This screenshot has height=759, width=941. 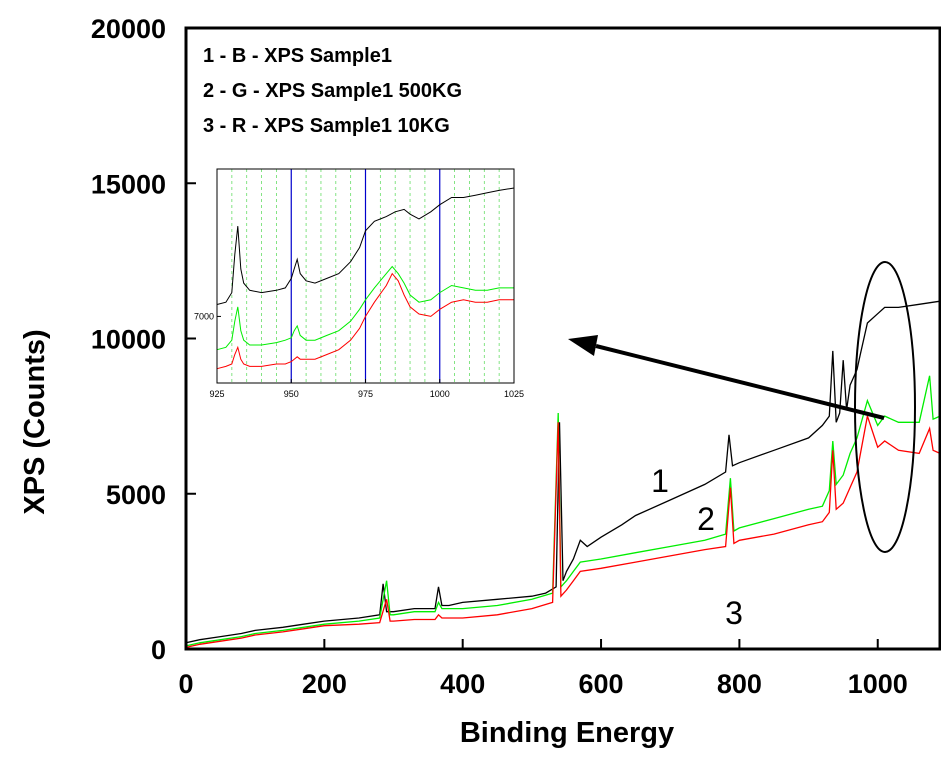 What do you see at coordinates (601, 684) in the screenshot?
I see `x-tick-label: 600` at bounding box center [601, 684].